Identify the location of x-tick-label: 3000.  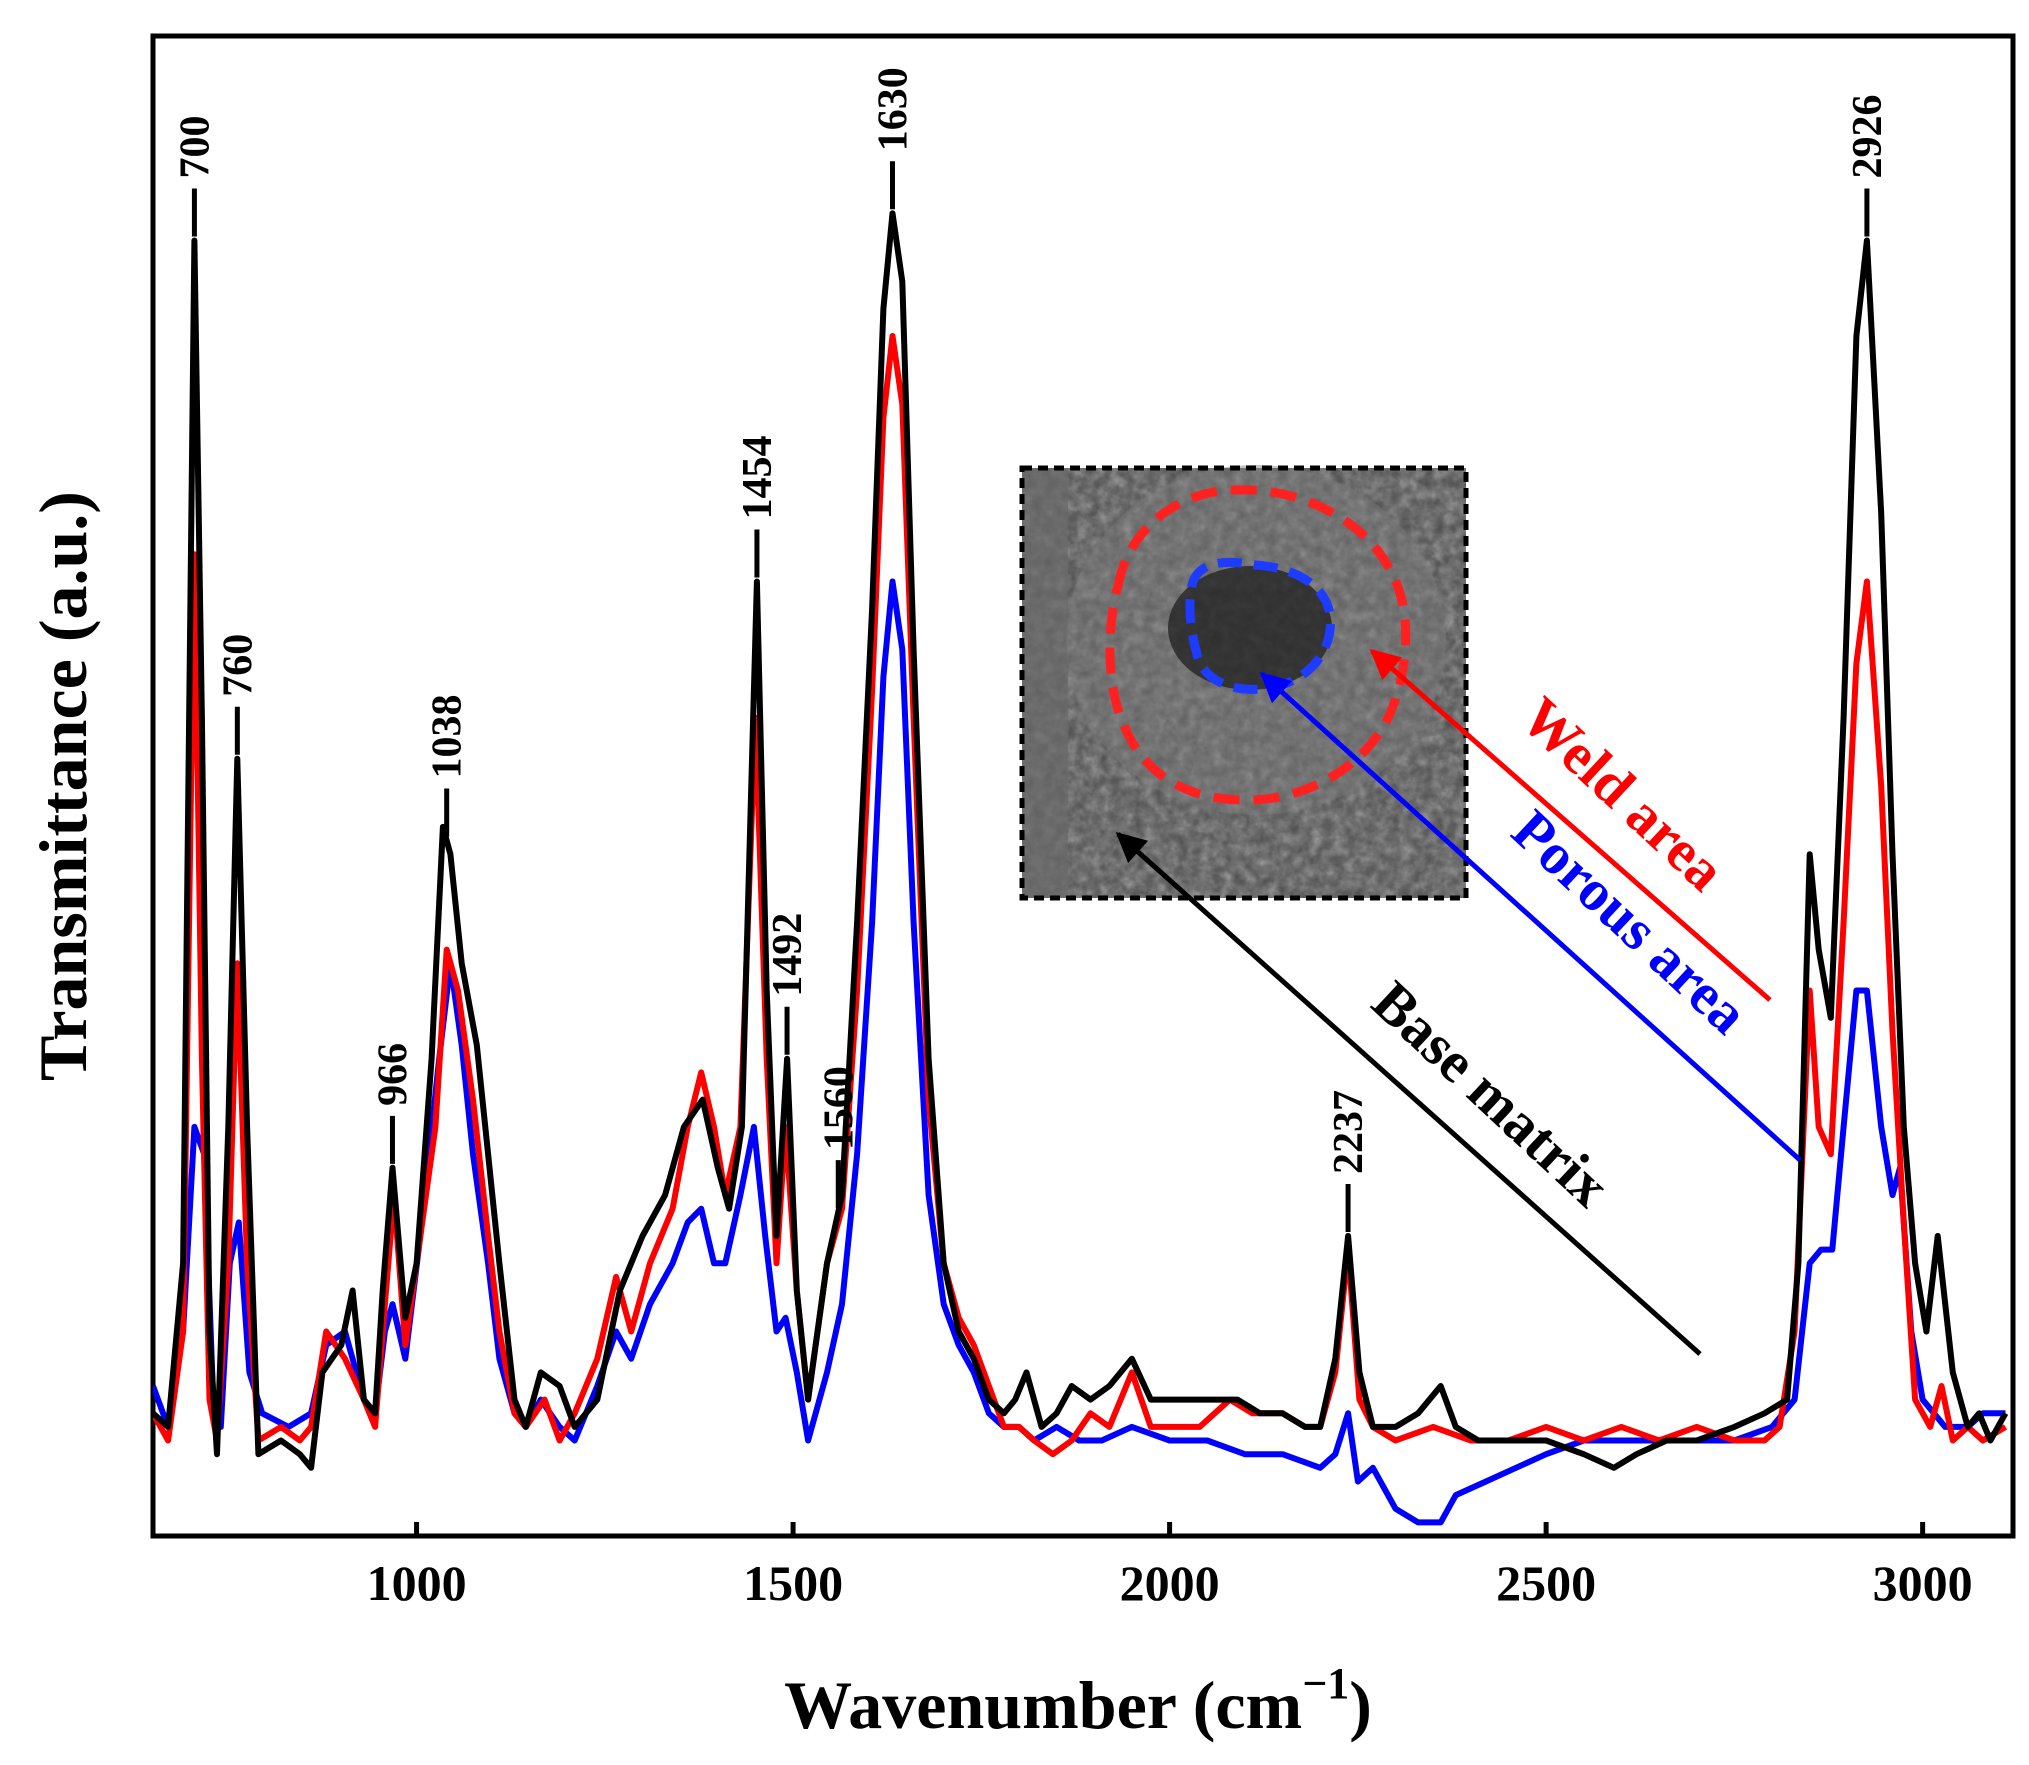
(1923, 1583).